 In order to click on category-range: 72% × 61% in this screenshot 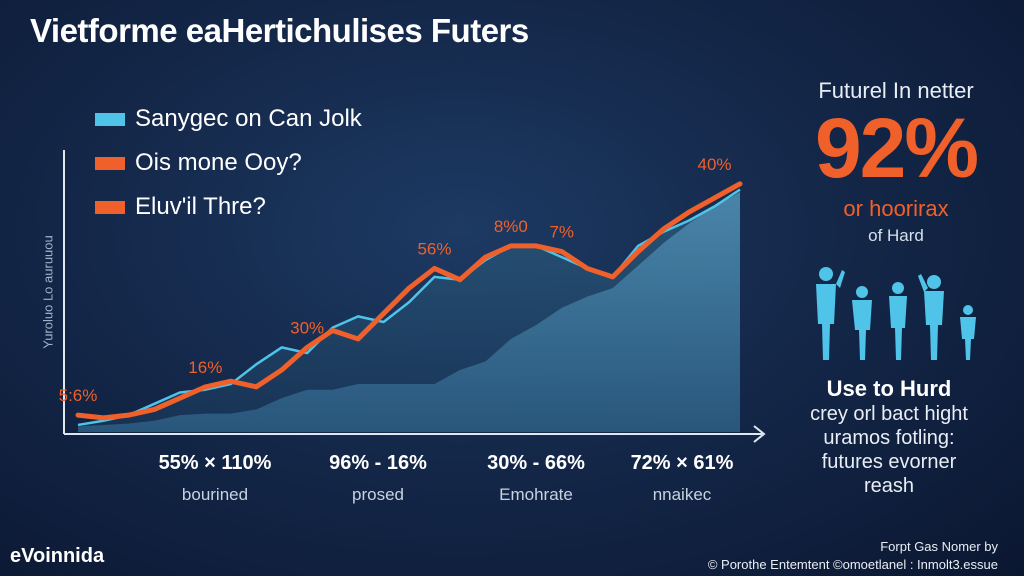, I will do `click(682, 463)`.